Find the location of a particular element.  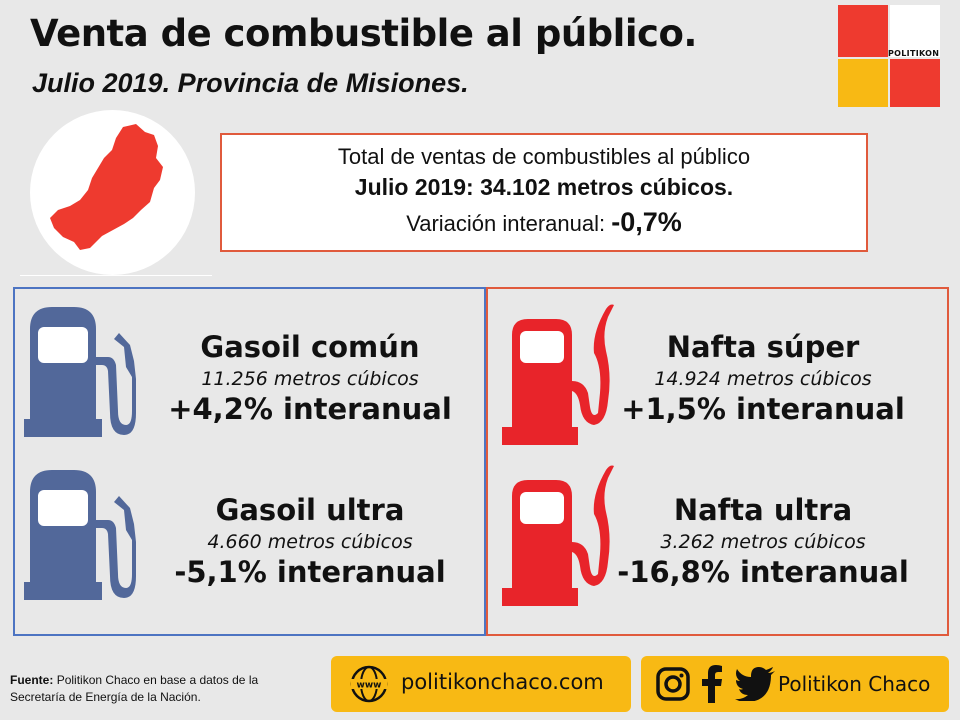

fuel-variation: +1,5% interanual is located at coordinates (763, 409).